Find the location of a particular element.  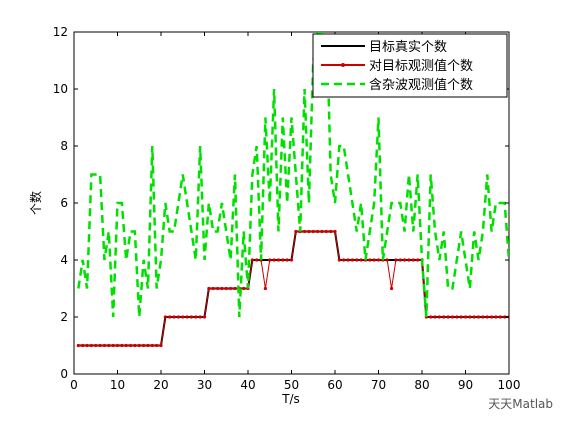

y-axis-label: 个数 is located at coordinates (35, 203).